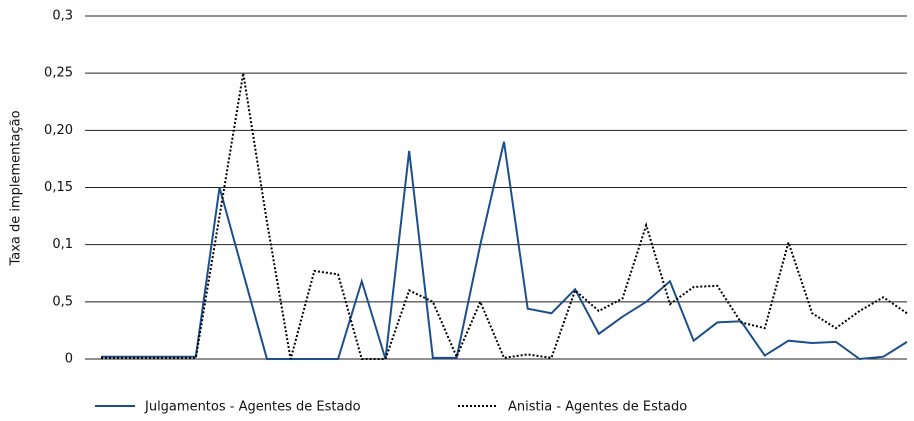 The width and height of the screenshot is (914, 421). I want to click on y-tick-label: 0,20, so click(58, 130).